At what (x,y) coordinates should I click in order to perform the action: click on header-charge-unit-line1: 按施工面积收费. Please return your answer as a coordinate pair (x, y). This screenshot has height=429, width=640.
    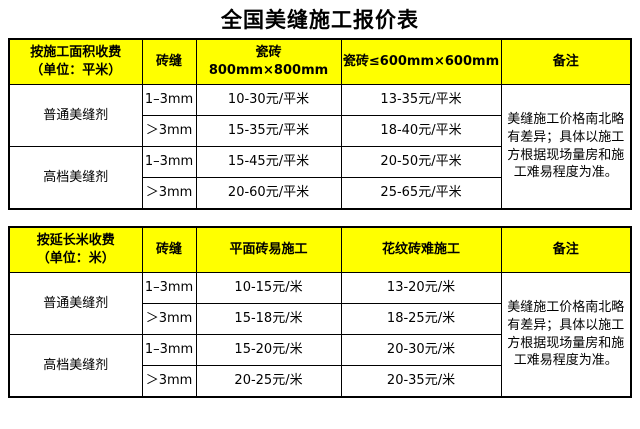
    Looking at the image, I should click on (76, 53).